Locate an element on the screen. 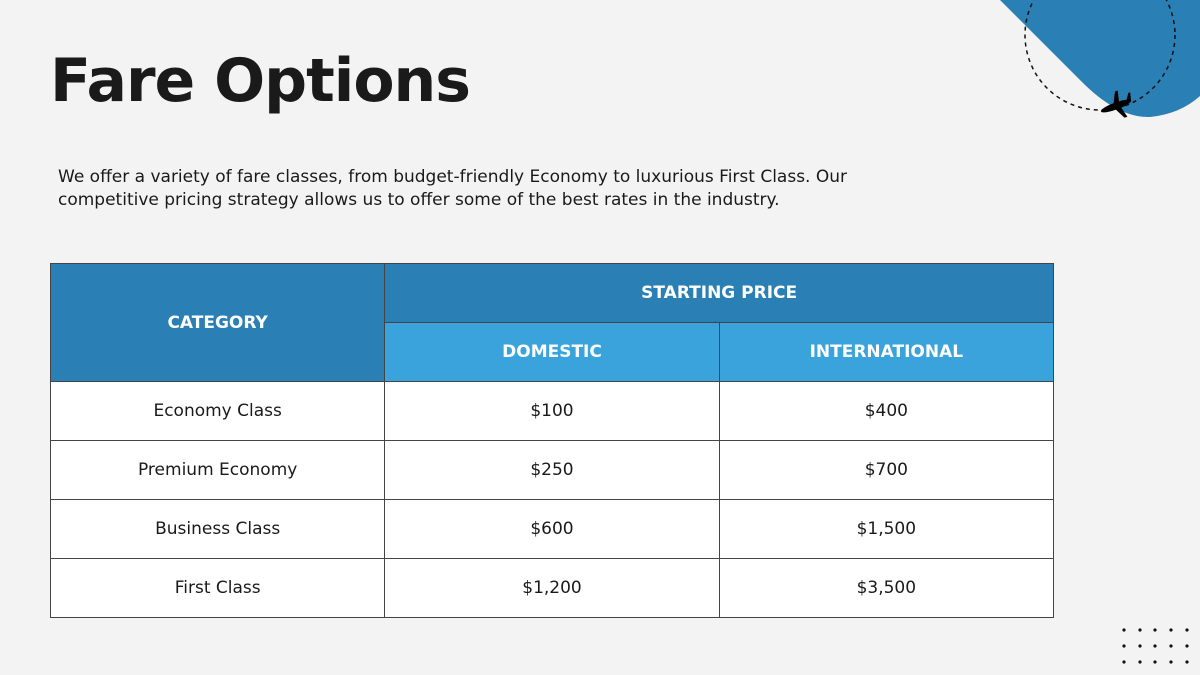  category-cell: Business Class is located at coordinates (217, 529).